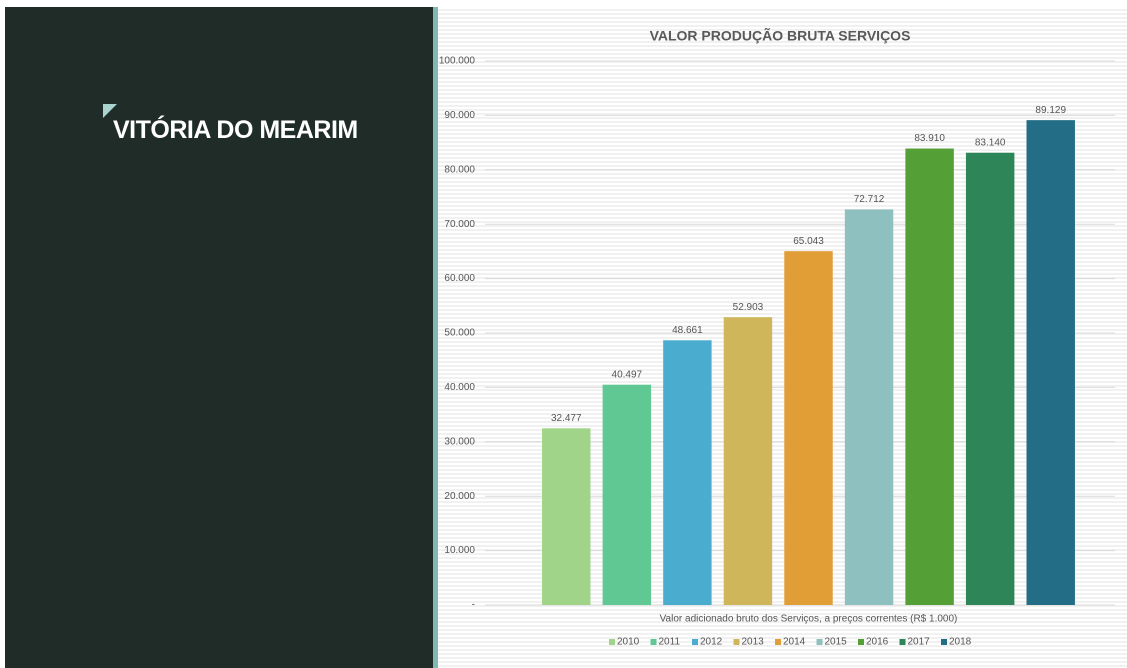  What do you see at coordinates (836, 642) in the screenshot?
I see `legend-label: 2015` at bounding box center [836, 642].